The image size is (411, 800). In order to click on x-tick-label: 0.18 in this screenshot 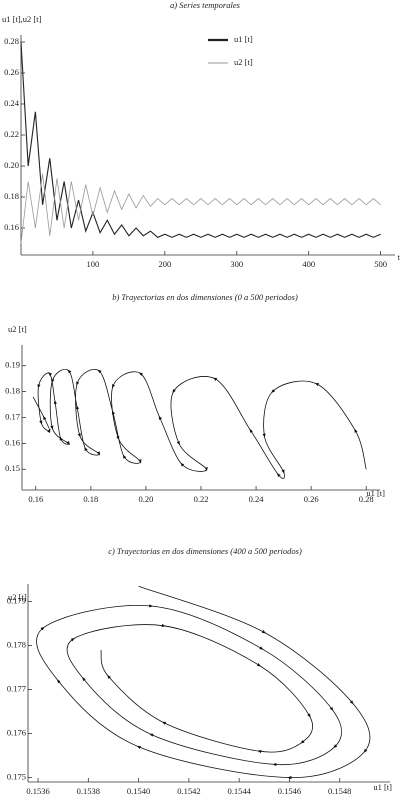, I will do `click(90, 499)`.